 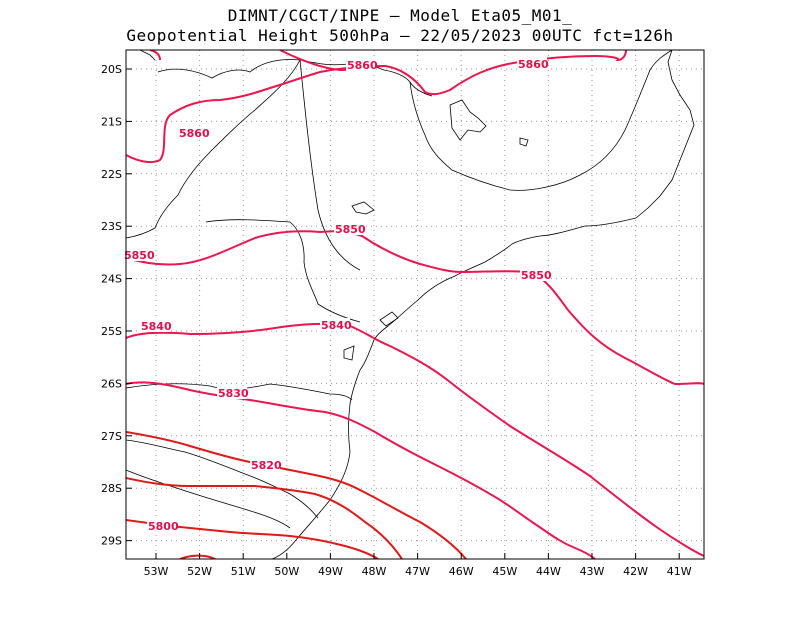 I want to click on lat-tick-label: 24S, so click(x=111, y=279).